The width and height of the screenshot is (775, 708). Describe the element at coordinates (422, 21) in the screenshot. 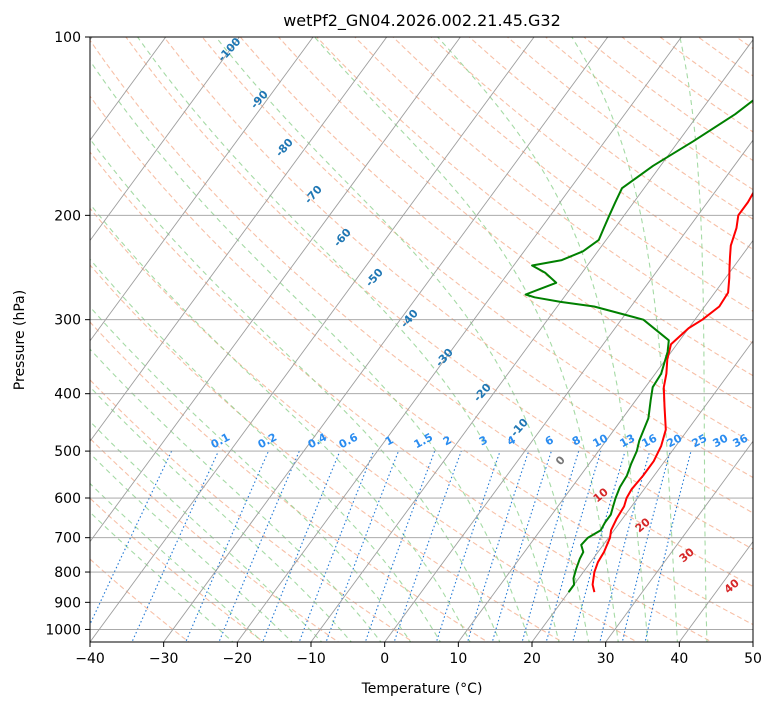

I see `chart-title: wetPf2_GN04.2026.002.21.45.G32` at that location.